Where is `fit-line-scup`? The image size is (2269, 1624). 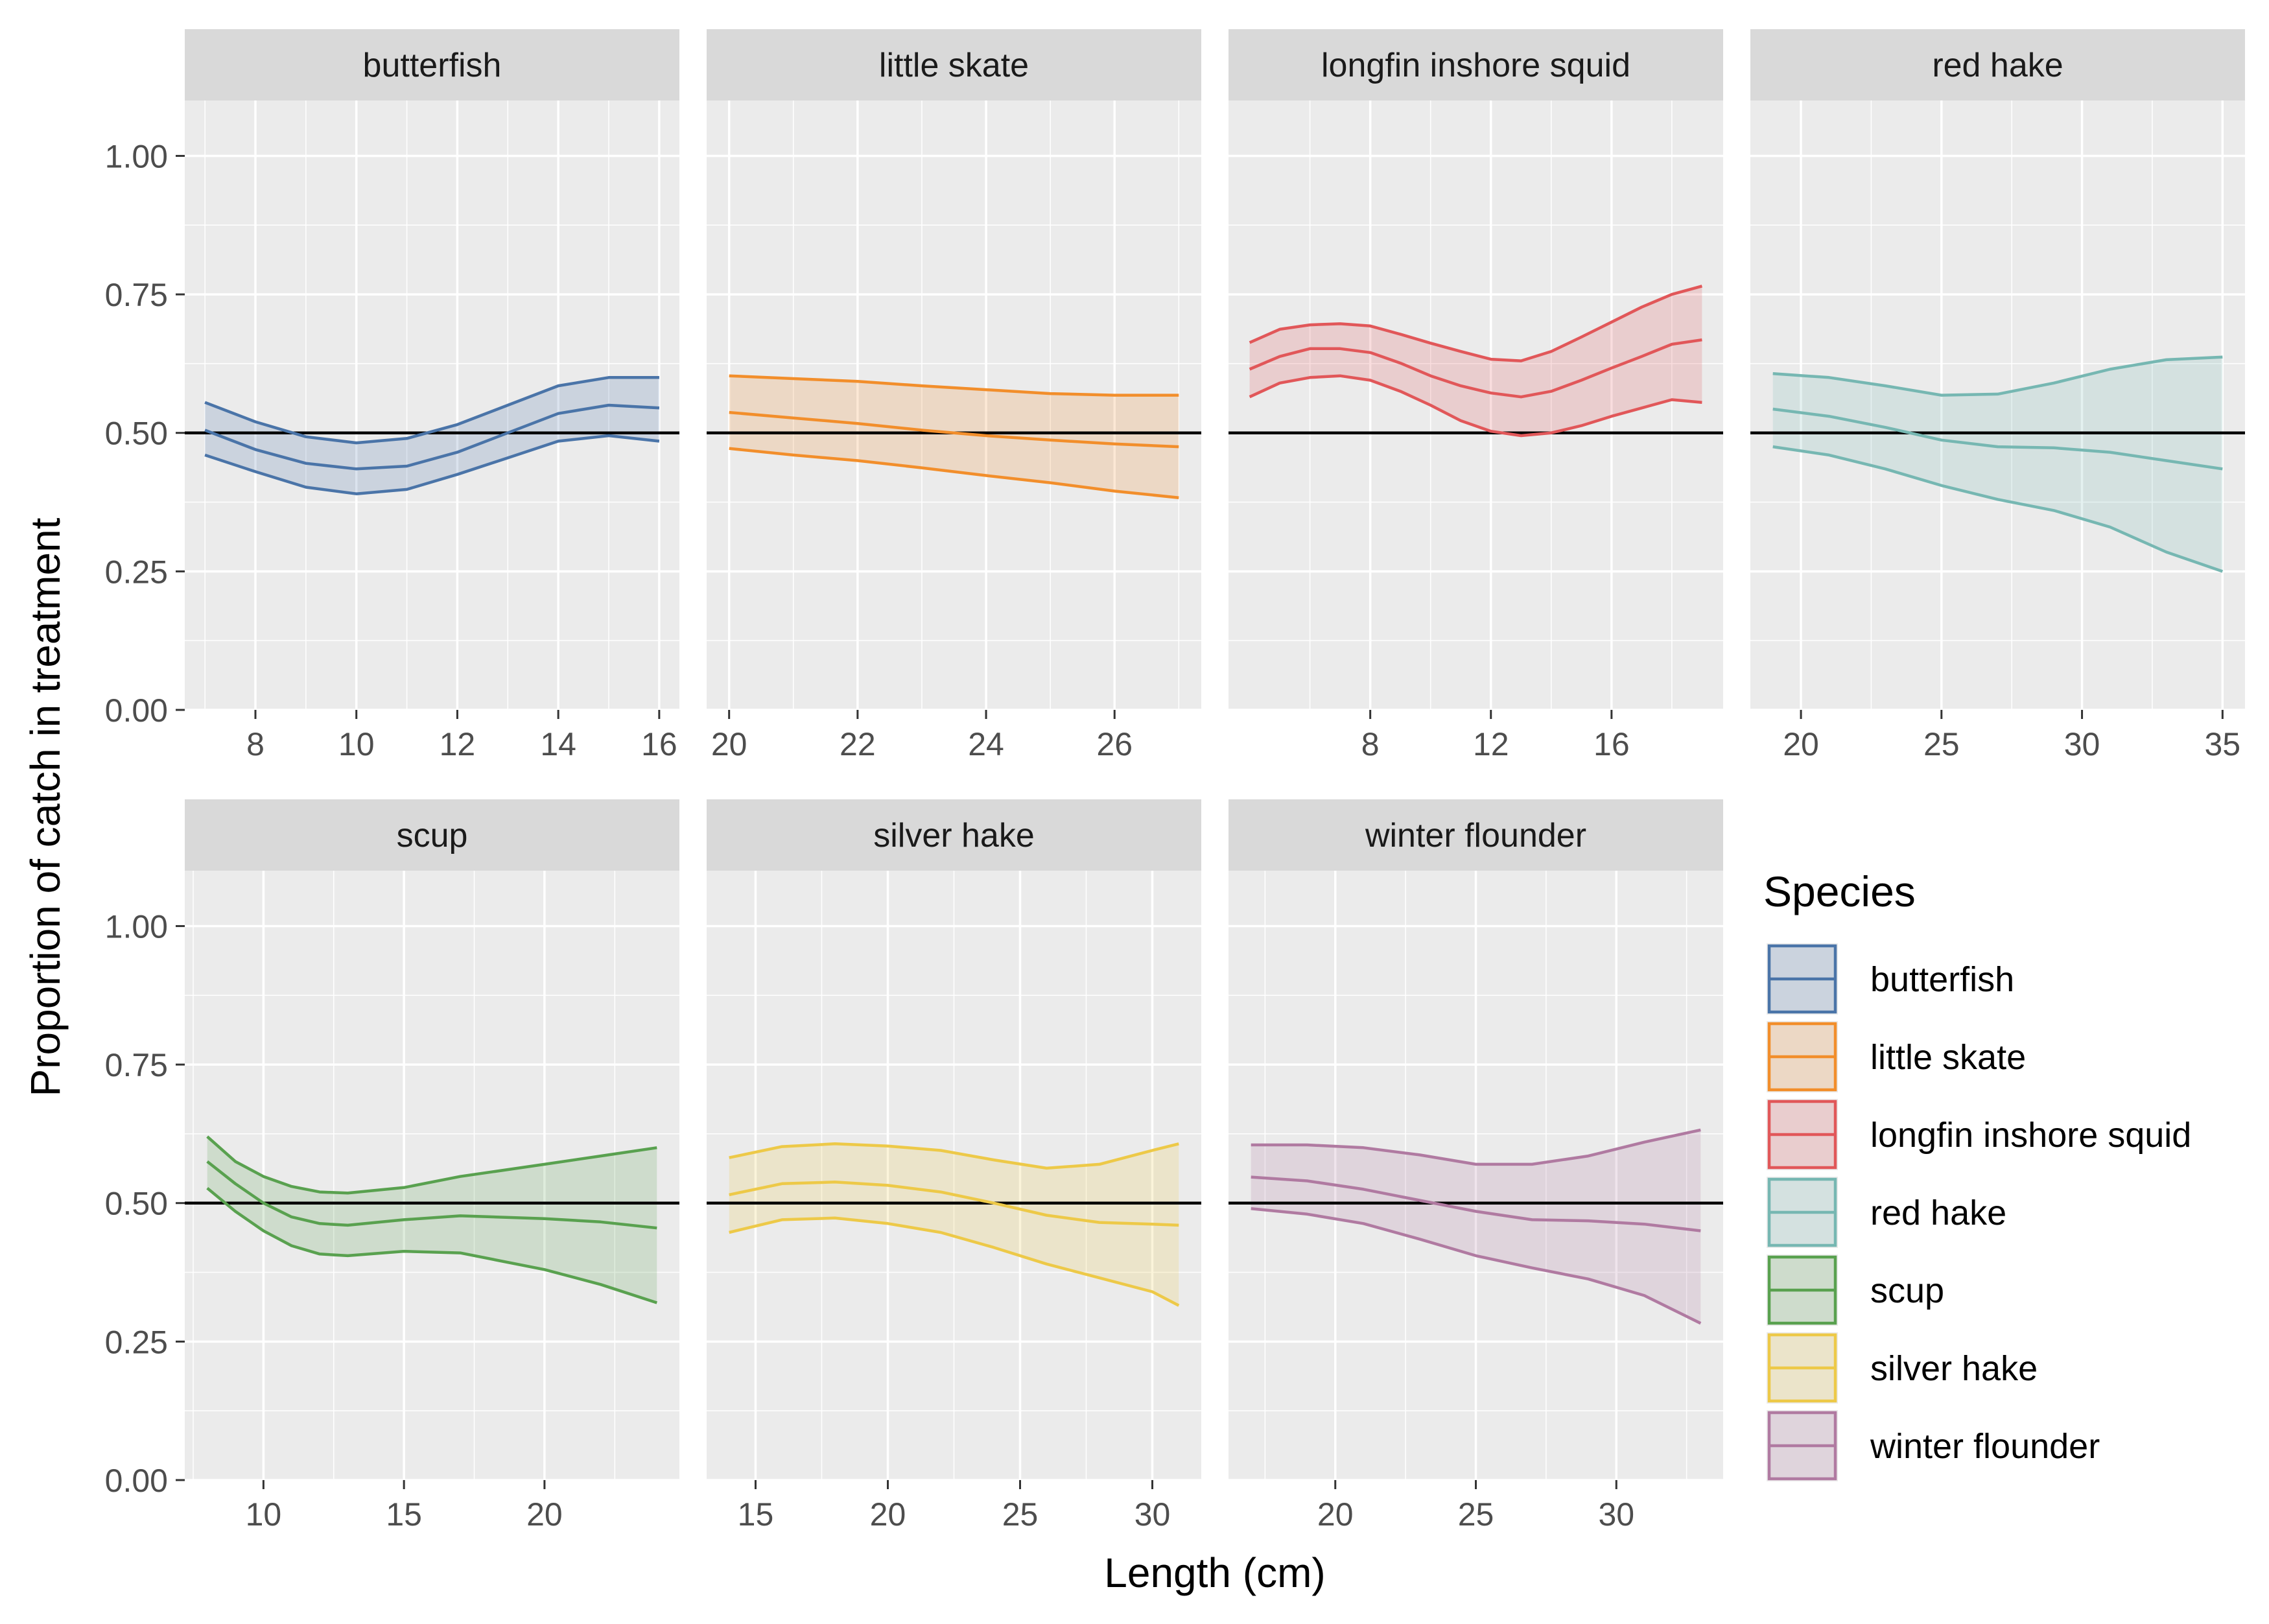
fit-line-scup is located at coordinates (431, 1195).